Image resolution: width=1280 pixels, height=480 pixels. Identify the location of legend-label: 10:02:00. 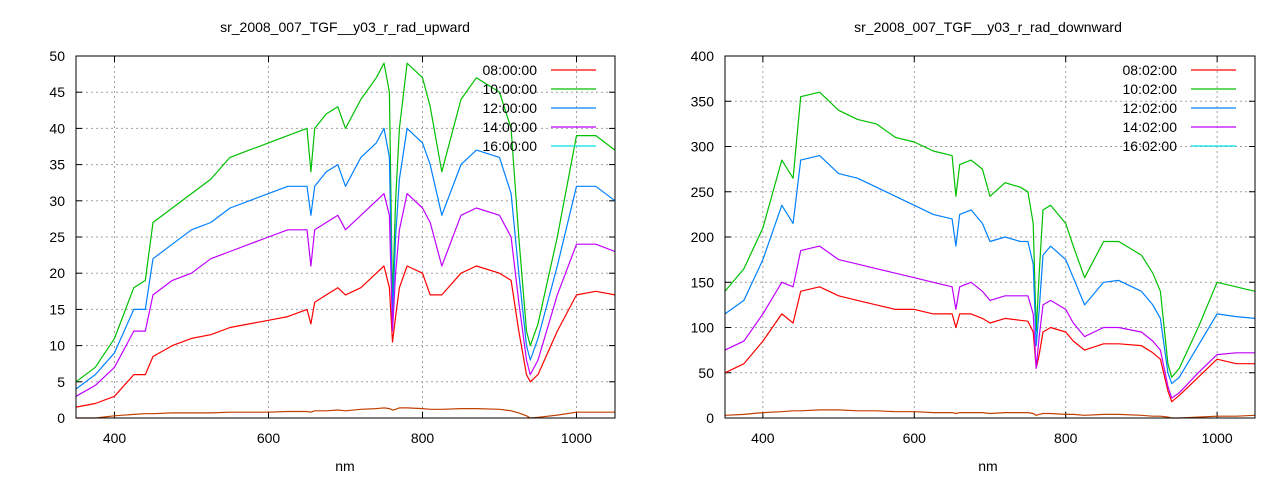
(1150, 89).